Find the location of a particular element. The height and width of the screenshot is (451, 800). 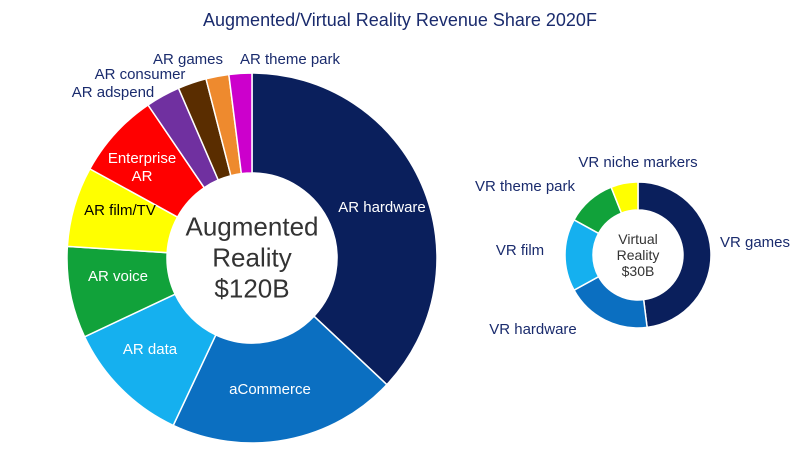

slice-label: Enterprise AR is located at coordinates (142, 167).